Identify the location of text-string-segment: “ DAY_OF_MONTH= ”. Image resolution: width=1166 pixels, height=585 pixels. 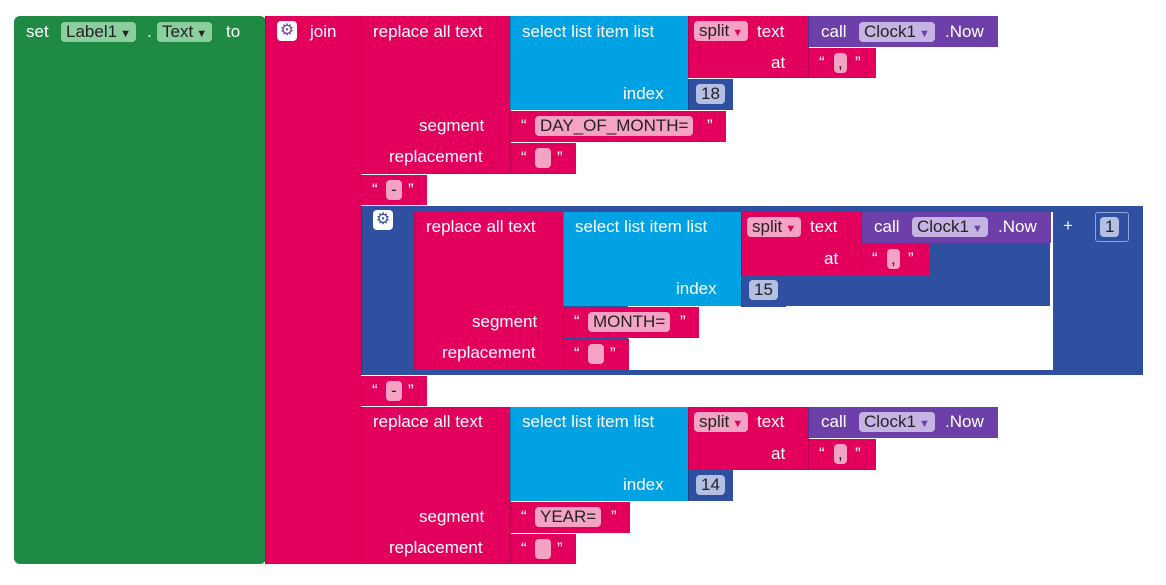
(618, 126).